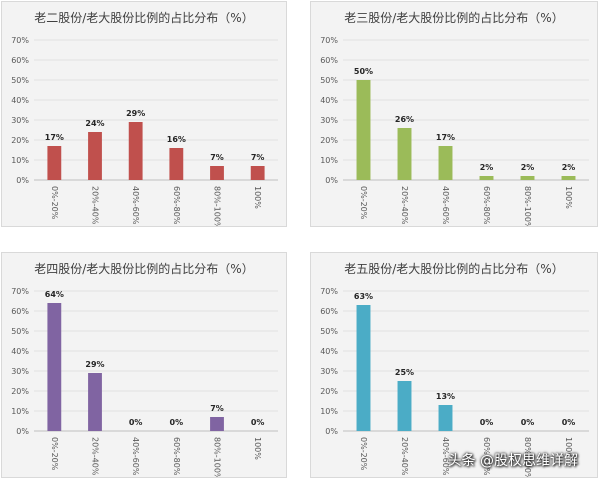 The image size is (600, 480). What do you see at coordinates (453, 268) in the screenshot?
I see `chart-title: 老五股份/老大股份比例的占比分布（%）` at bounding box center [453, 268].